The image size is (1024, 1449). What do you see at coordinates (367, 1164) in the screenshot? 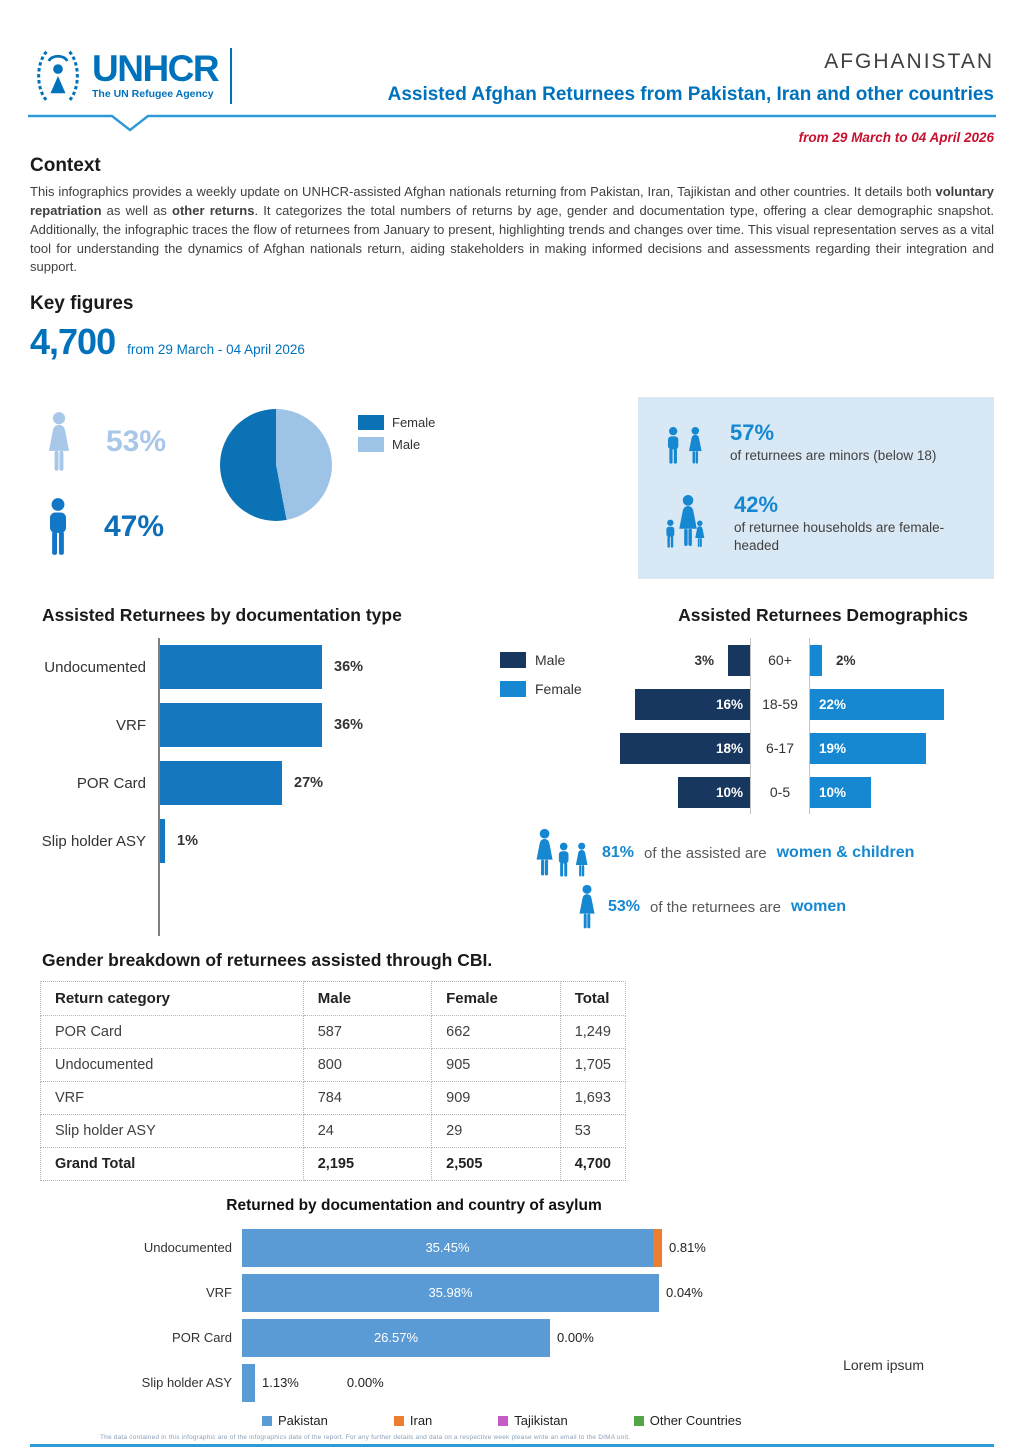
I see `cell-male: 2,195` at bounding box center [367, 1164].